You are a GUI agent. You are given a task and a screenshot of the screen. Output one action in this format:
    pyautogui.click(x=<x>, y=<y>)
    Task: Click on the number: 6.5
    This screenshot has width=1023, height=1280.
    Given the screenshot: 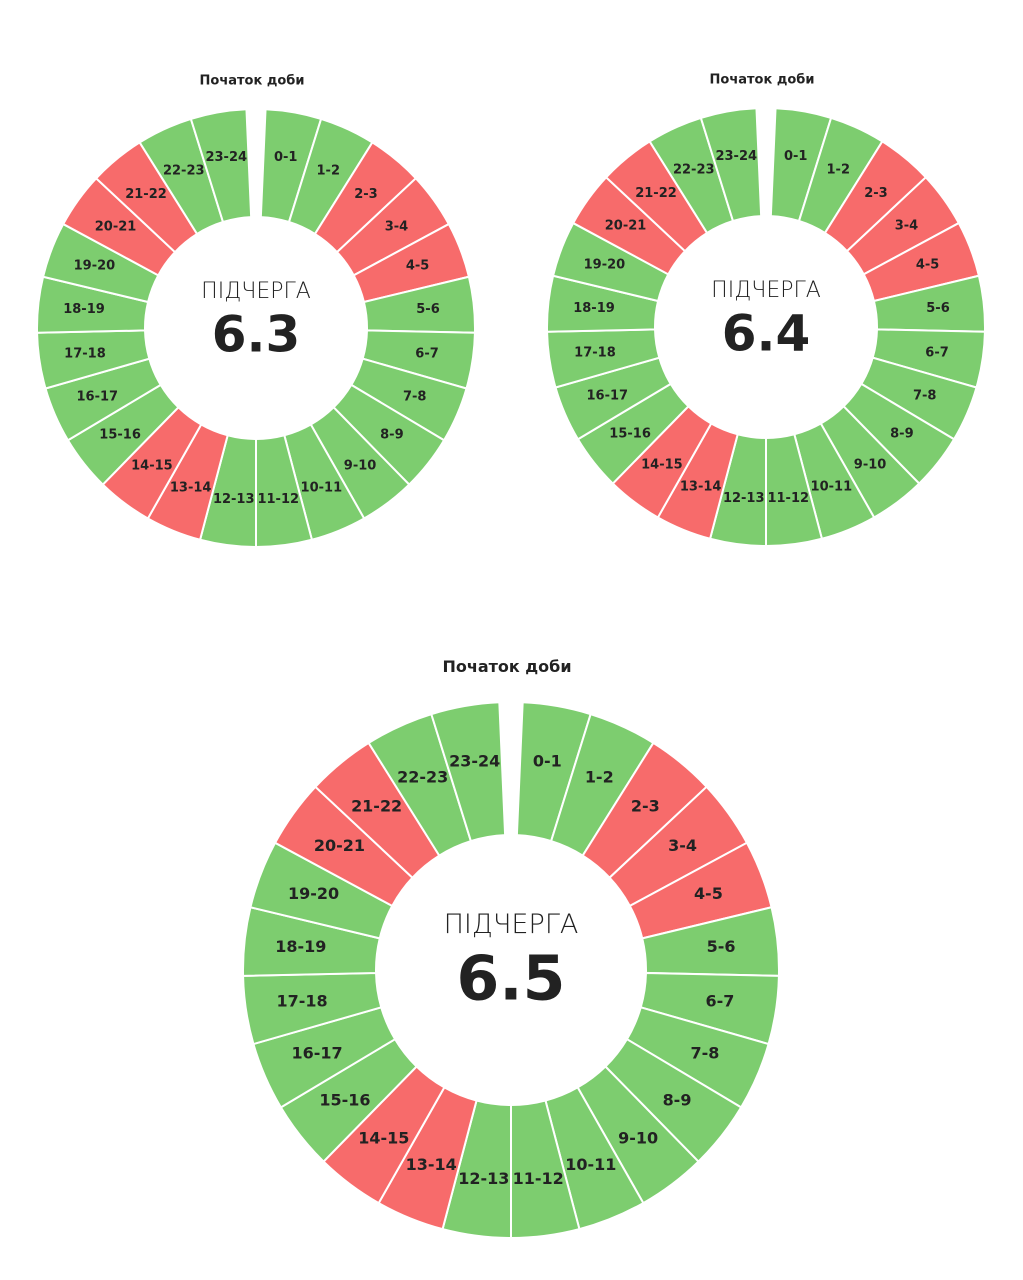 What is the action you would take?
    pyautogui.click(x=511, y=978)
    